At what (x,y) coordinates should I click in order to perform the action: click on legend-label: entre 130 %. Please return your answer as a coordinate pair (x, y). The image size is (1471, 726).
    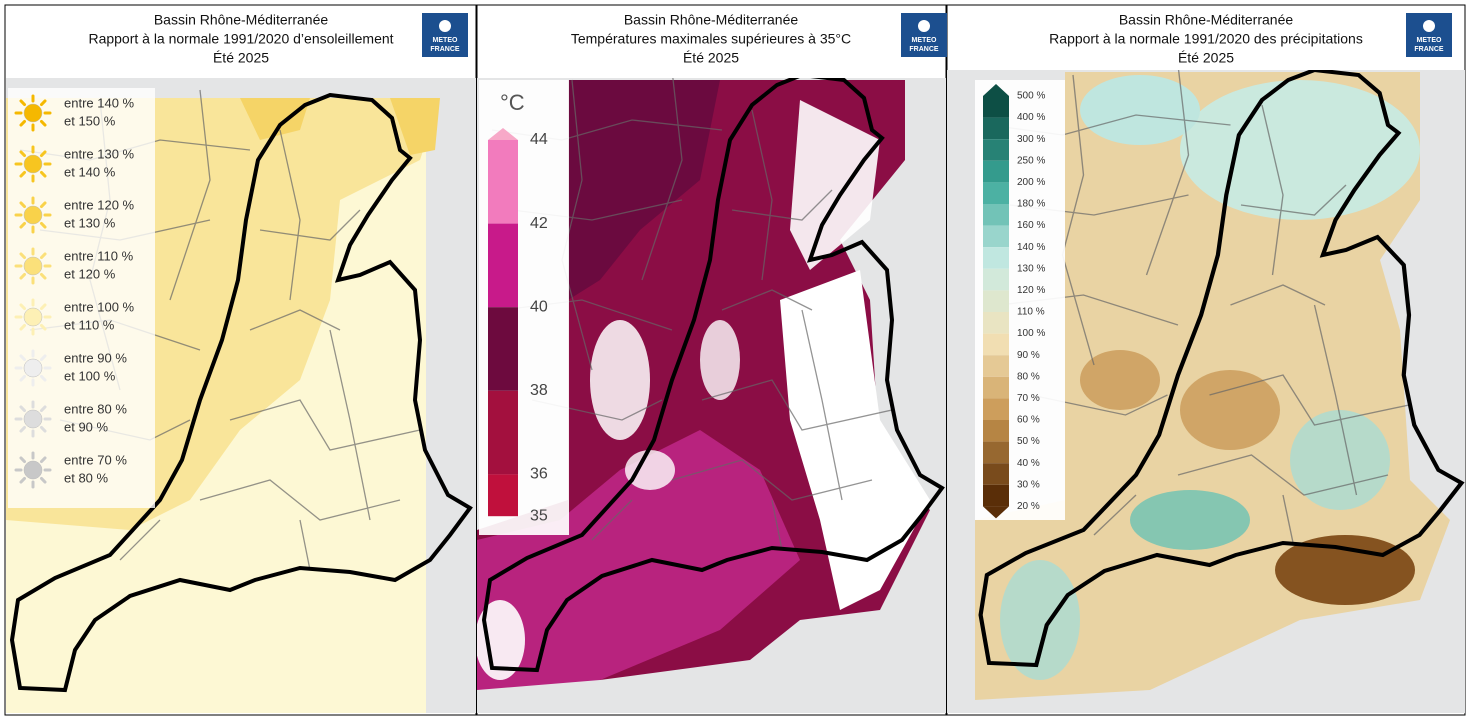
    Looking at the image, I should click on (99, 153).